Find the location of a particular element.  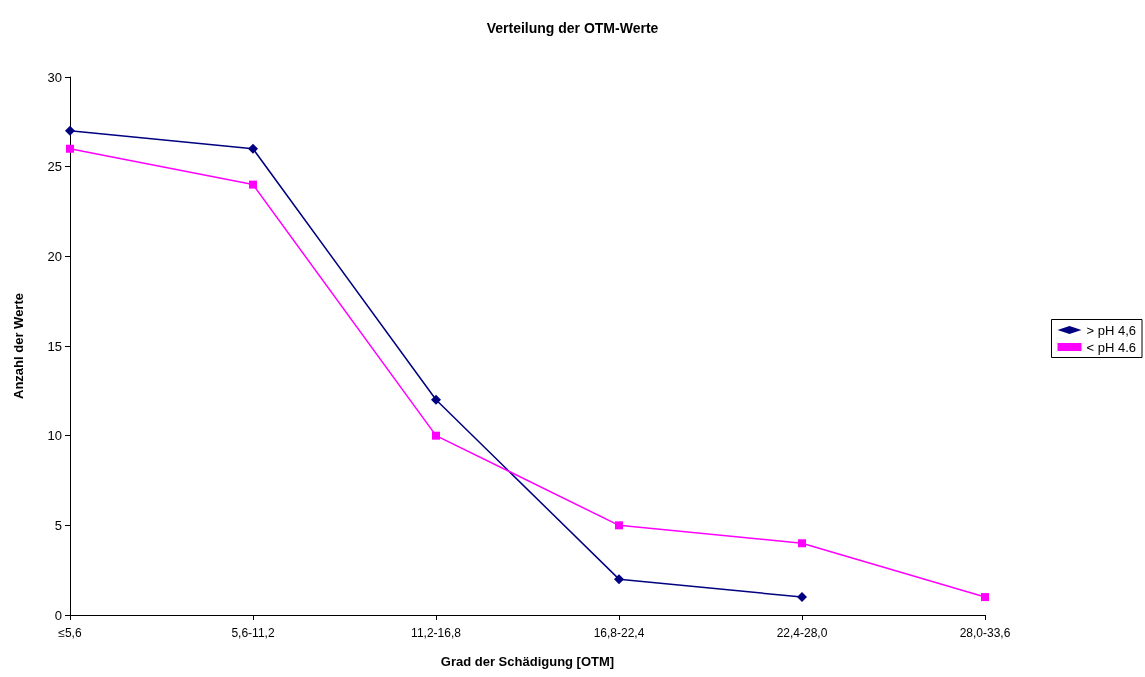

x-tick-label: 11,2-16,8 is located at coordinates (436, 633).